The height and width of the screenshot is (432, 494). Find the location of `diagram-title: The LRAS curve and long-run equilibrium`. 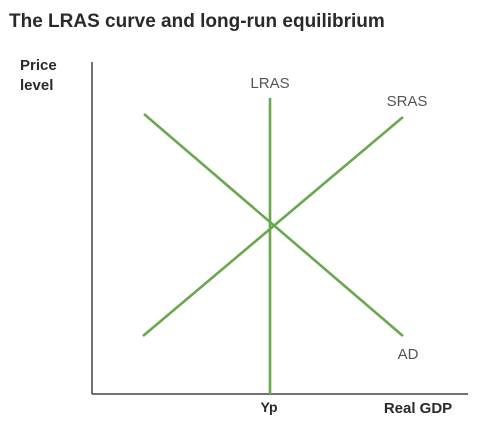

diagram-title: The LRAS curve and long-run equilibrium is located at coordinates (197, 21).